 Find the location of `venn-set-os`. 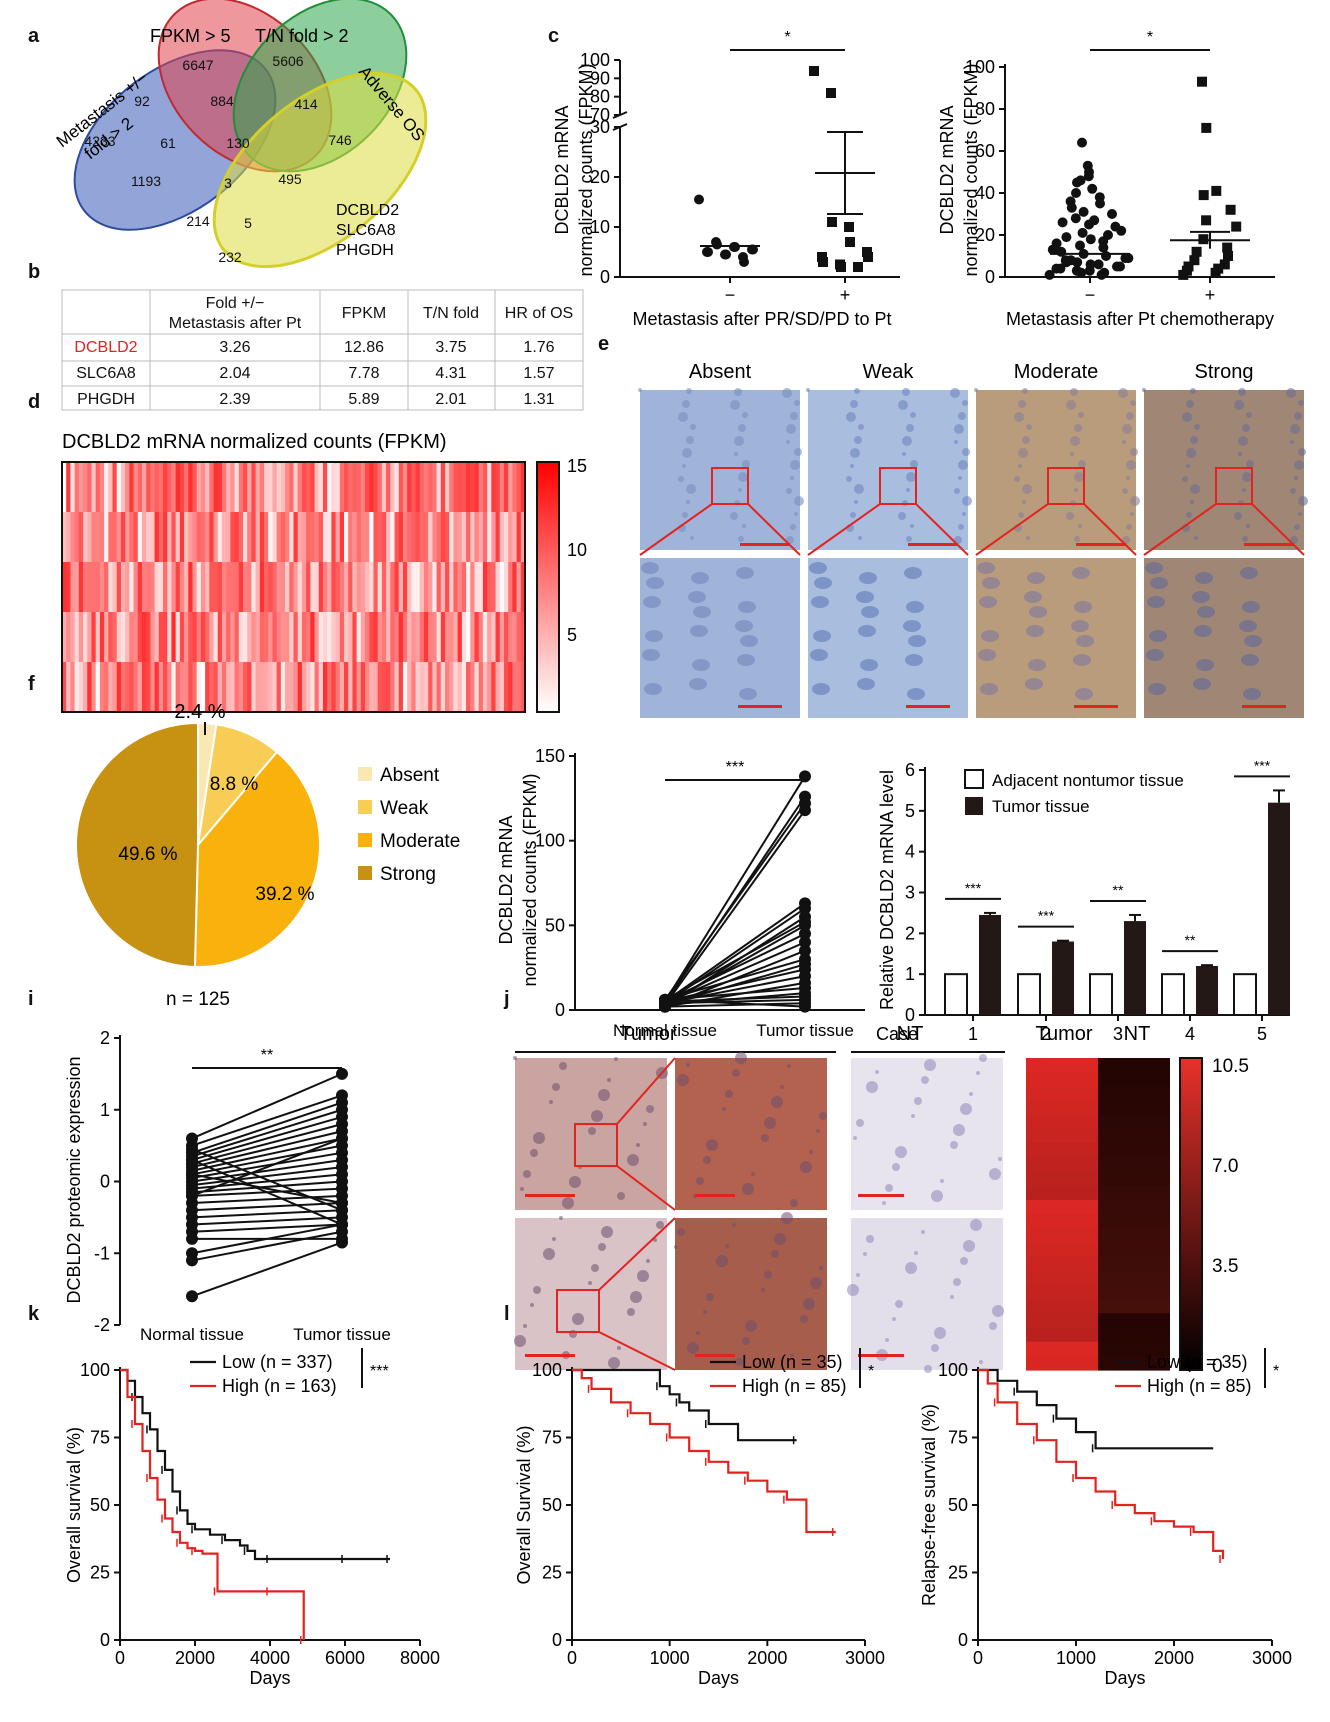

venn-set-os is located at coordinates (320, 170).